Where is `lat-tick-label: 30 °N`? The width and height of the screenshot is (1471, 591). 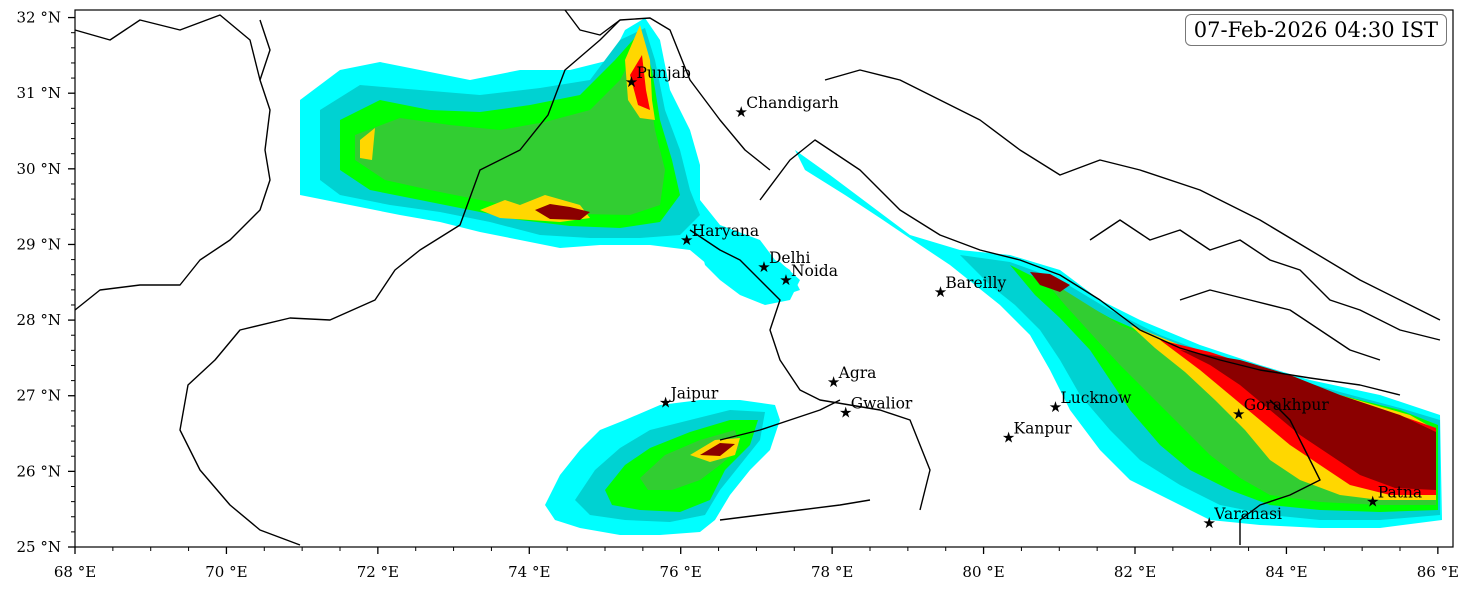
lat-tick-label: 30 °N is located at coordinates (39, 169).